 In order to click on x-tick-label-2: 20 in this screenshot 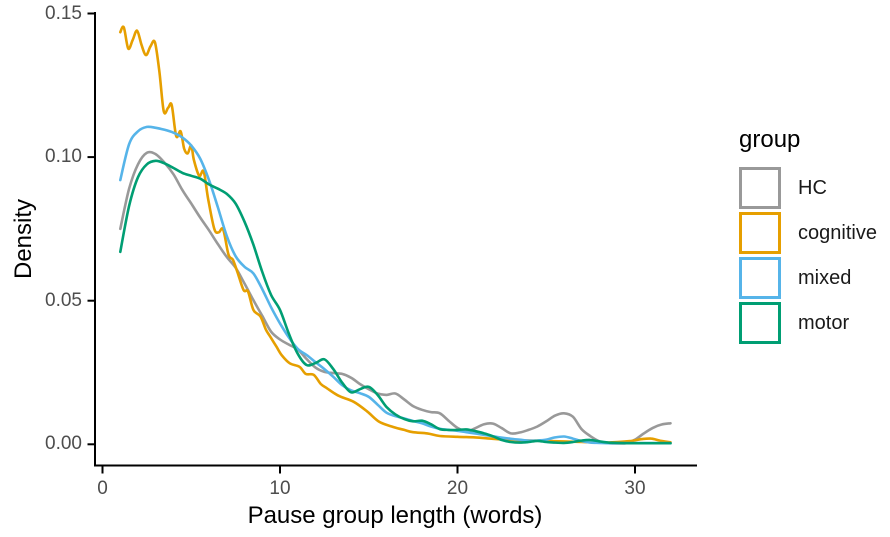, I will do `click(457, 488)`.